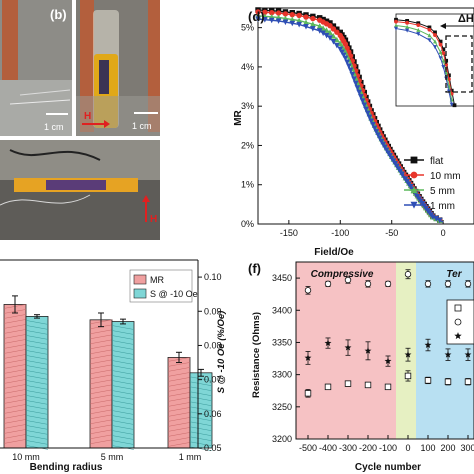 This screenshot has width=474, height=474. I want to click on panel-label-d: (d), so click(256, 16).